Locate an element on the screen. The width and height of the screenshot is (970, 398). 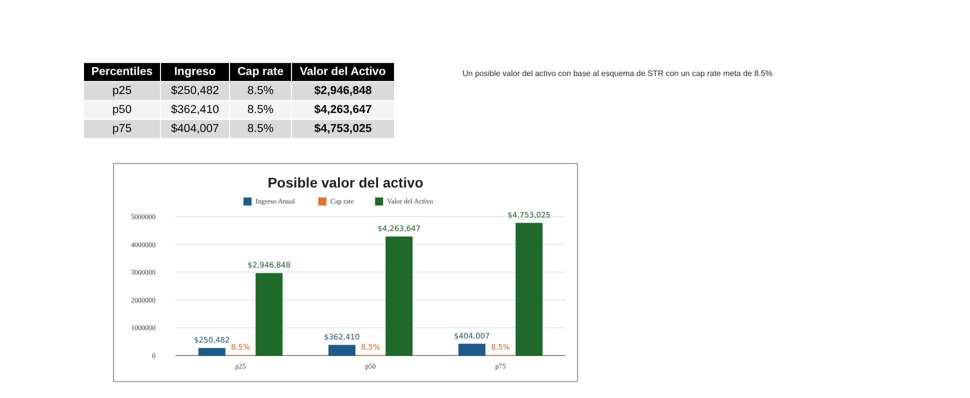
text: $404,007 is located at coordinates (195, 129).